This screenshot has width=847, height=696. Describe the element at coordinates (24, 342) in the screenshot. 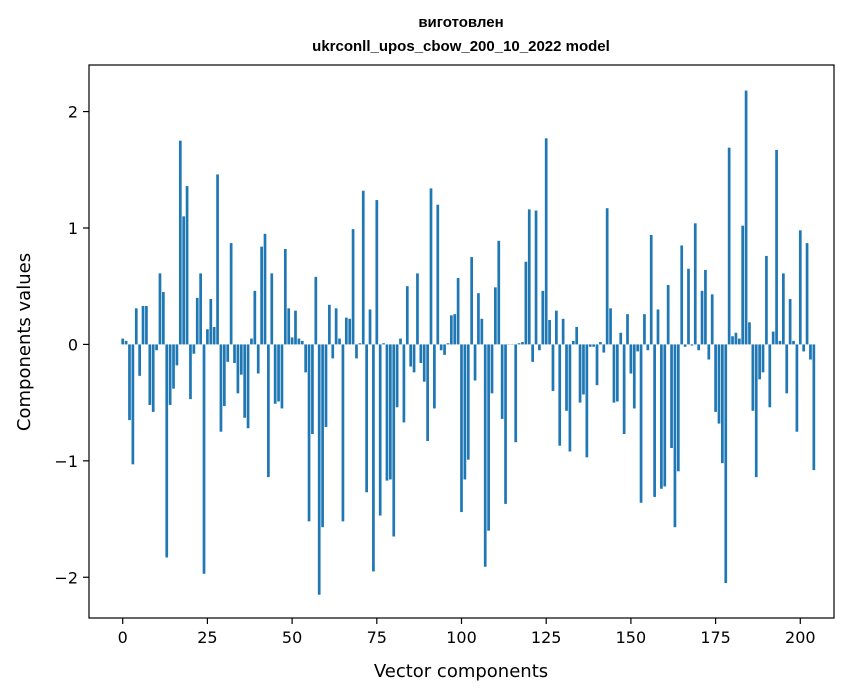

I see `y-axis-label: Components values` at that location.